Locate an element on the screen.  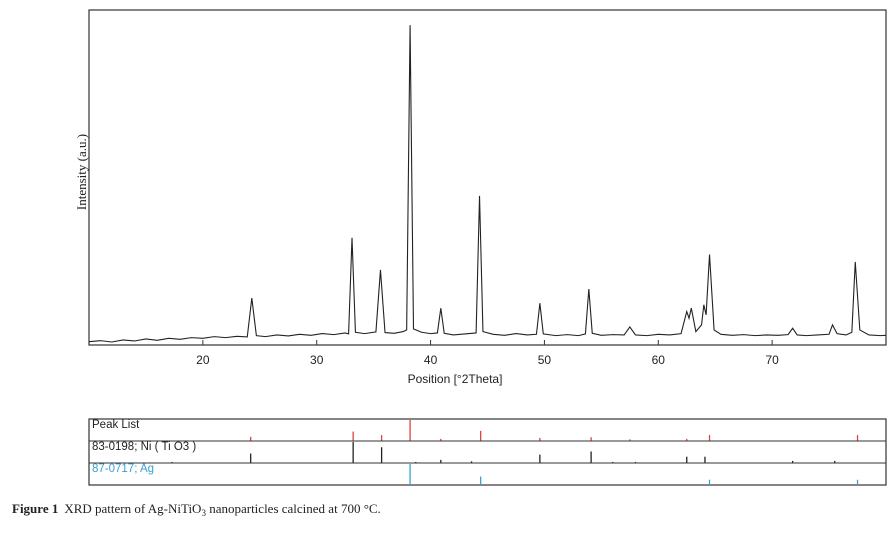
x-tick-label: 20 is located at coordinates (203, 360).